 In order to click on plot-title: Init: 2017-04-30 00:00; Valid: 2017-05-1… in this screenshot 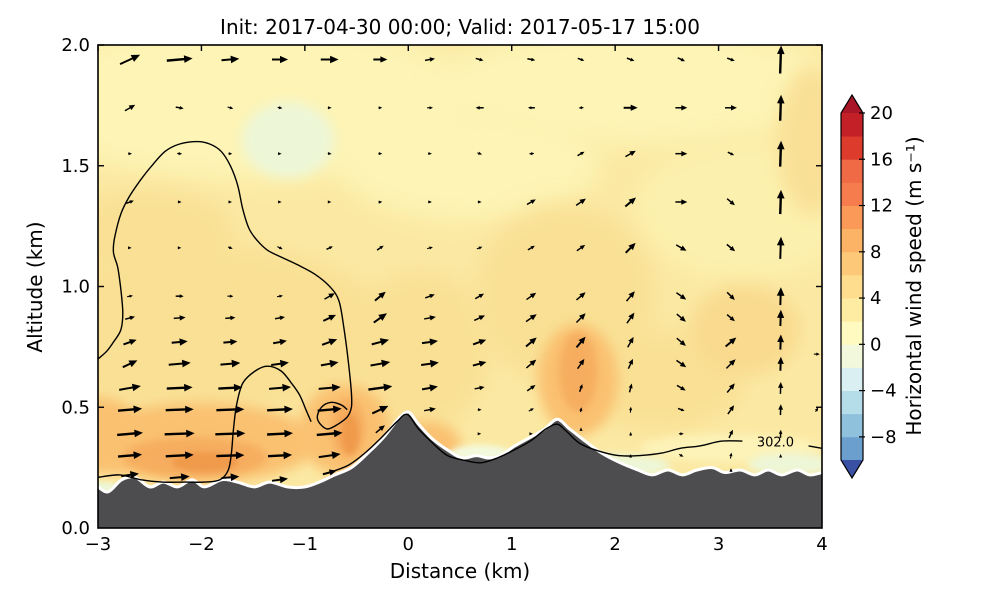, I will do `click(460, 27)`.